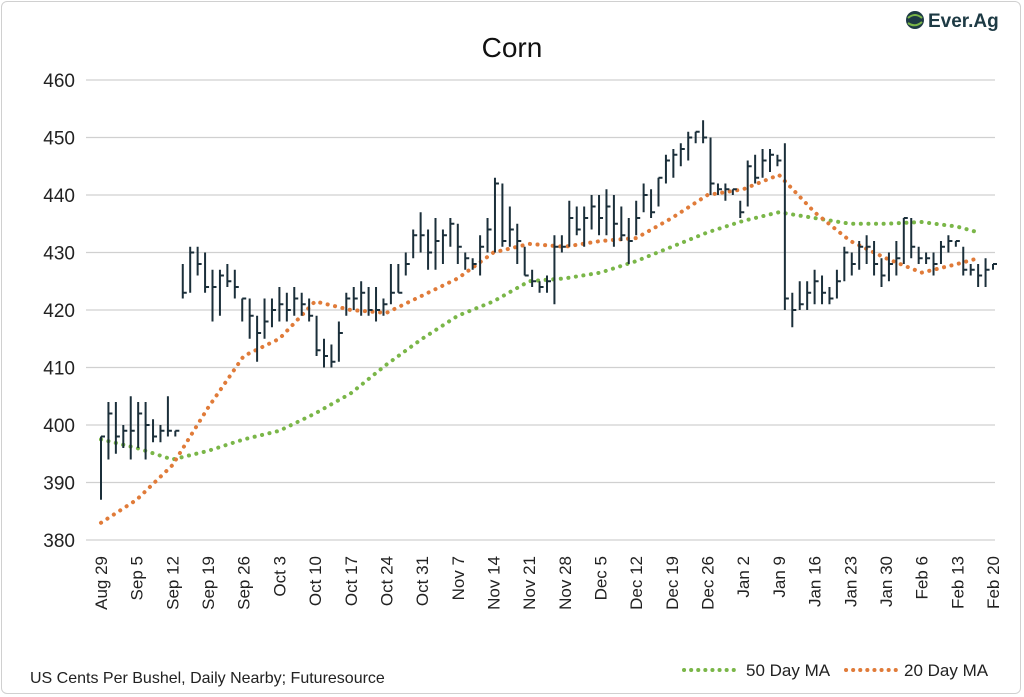 The width and height of the screenshot is (1024, 697). Describe the element at coordinates (59, 254) in the screenshot. I see `y-tick-label: 430` at that location.